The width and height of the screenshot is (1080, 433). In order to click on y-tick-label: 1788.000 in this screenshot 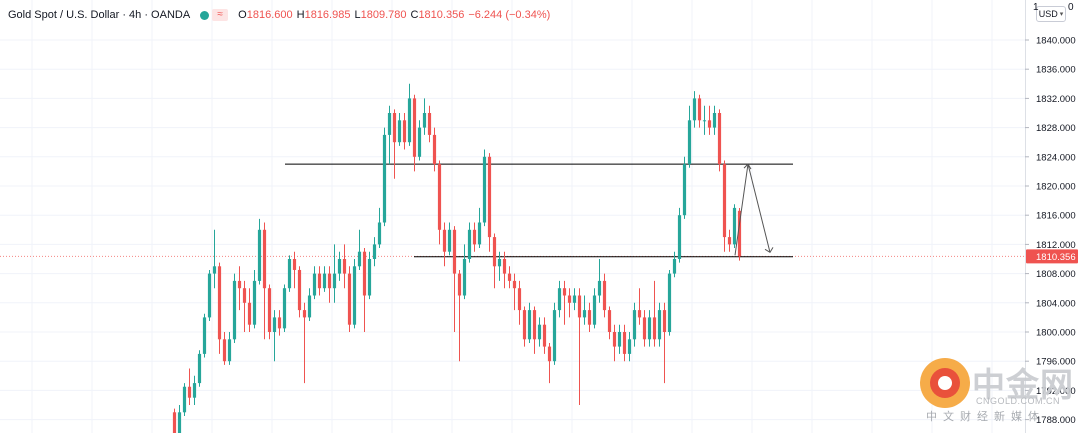, I will do `click(1056, 420)`.